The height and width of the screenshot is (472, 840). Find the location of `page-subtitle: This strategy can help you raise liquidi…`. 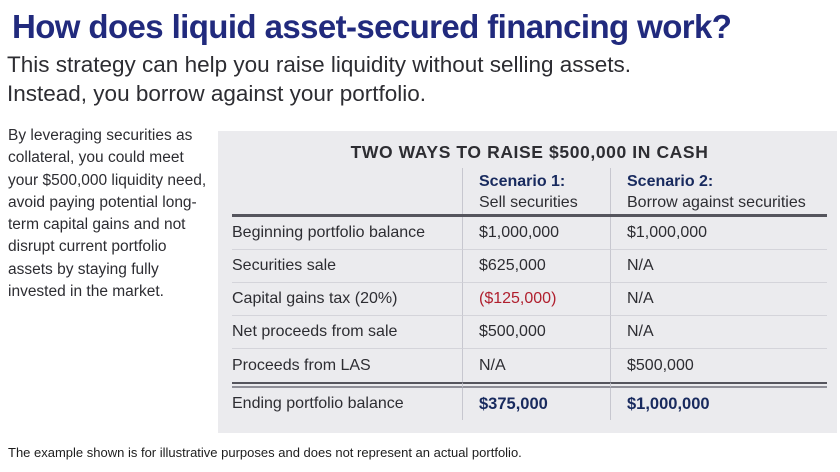

page-subtitle: This strategy can help you raise liquidi… is located at coordinates (407, 79).